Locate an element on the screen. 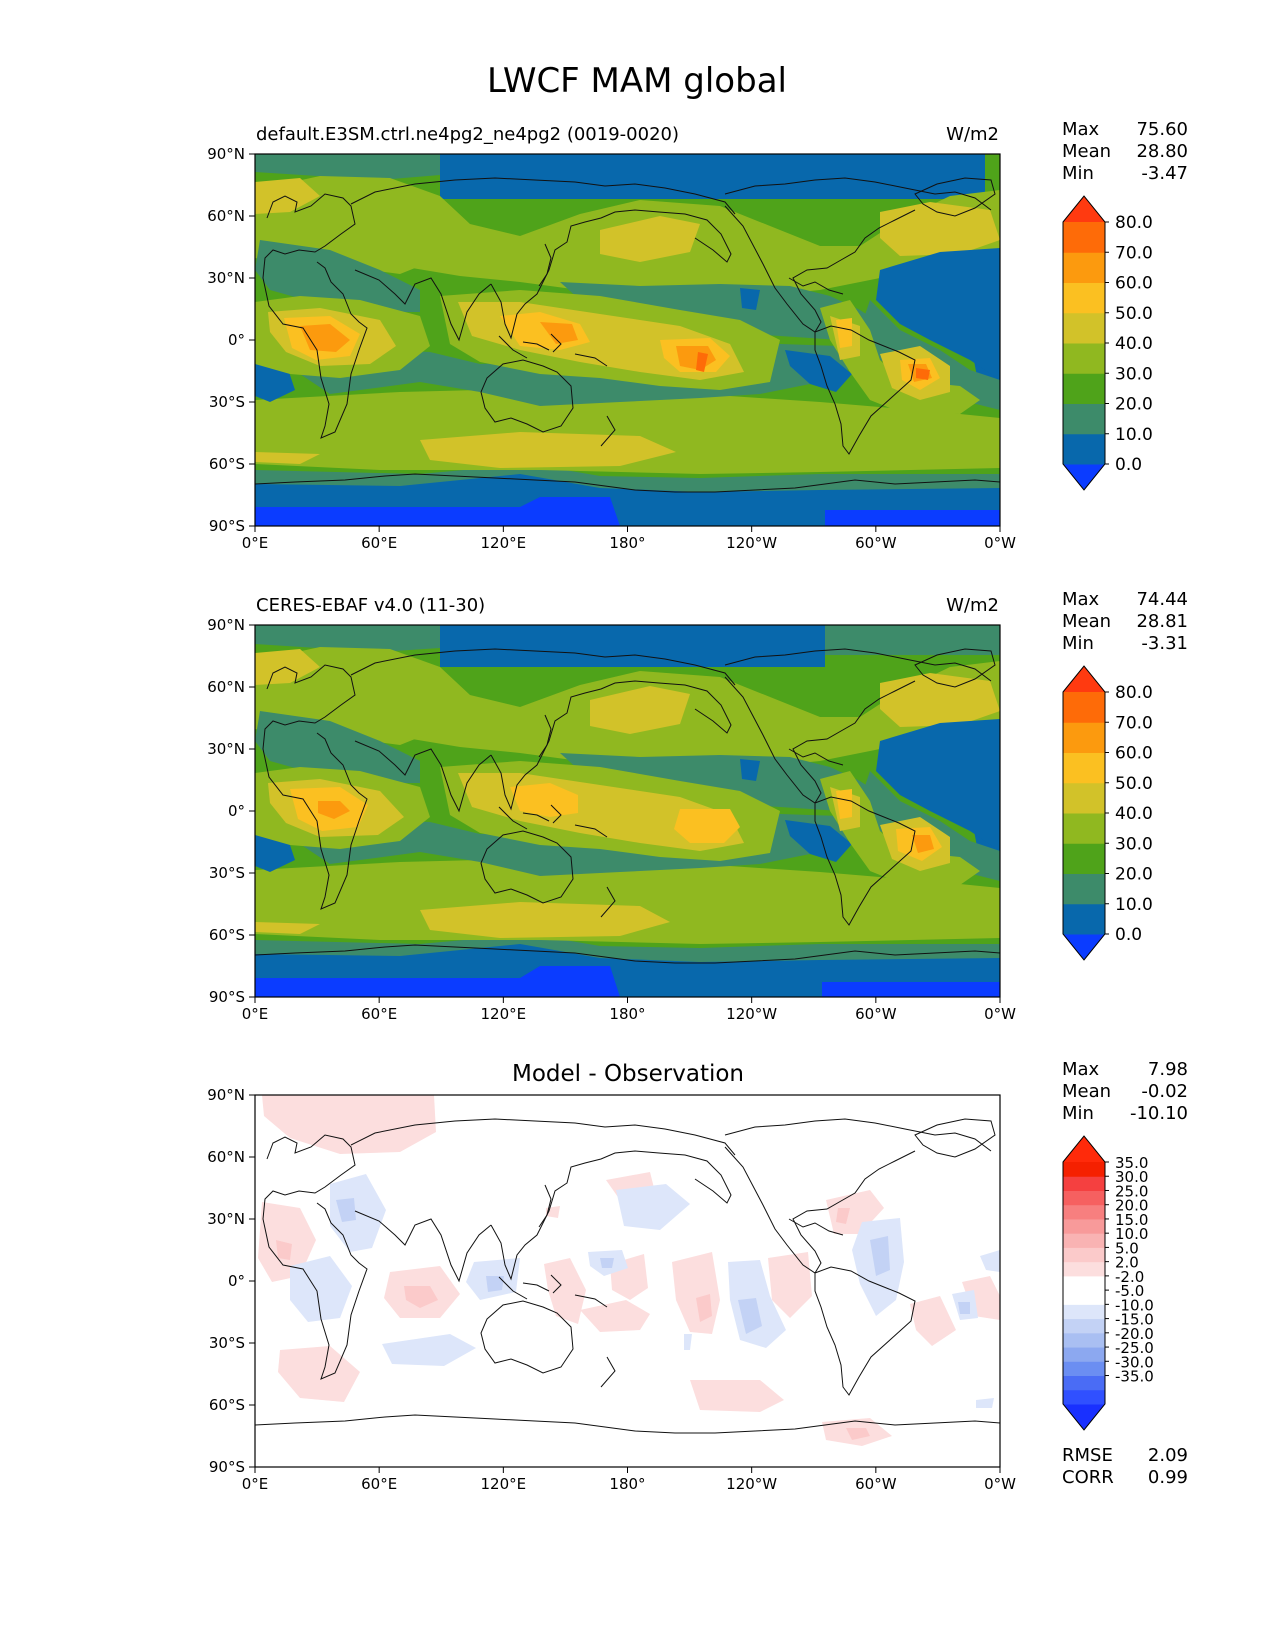 Image resolution: width=1275 pixels, height=1650 pixels. stat-label: RMSE is located at coordinates (1087, 1455).